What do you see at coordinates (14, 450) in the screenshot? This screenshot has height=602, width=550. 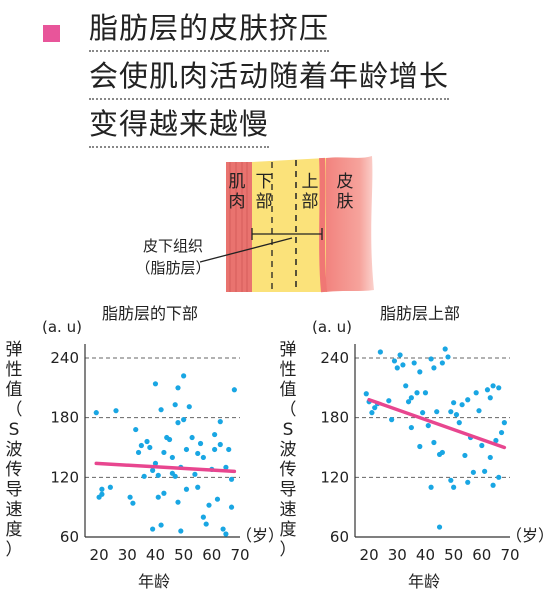 I see `y-axis-label: 弹性值（S 波传导速度）` at bounding box center [14, 450].